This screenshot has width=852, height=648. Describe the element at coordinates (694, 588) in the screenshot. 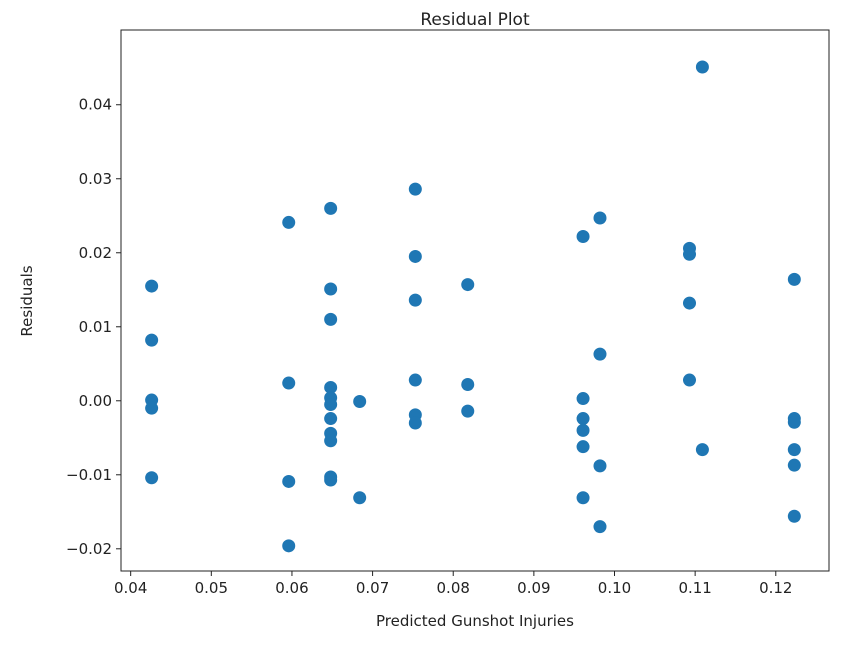

I see `x-tick-label: 0.11` at that location.